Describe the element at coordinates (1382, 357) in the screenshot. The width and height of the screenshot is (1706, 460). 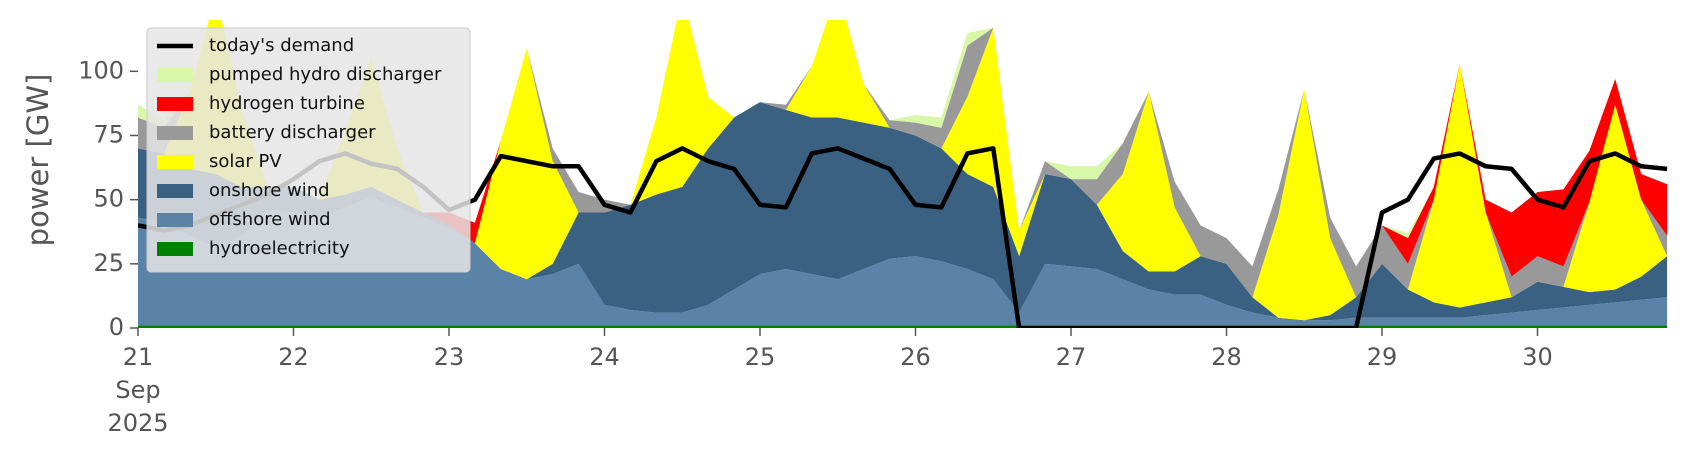
I see `x-tick-label: 29` at that location.